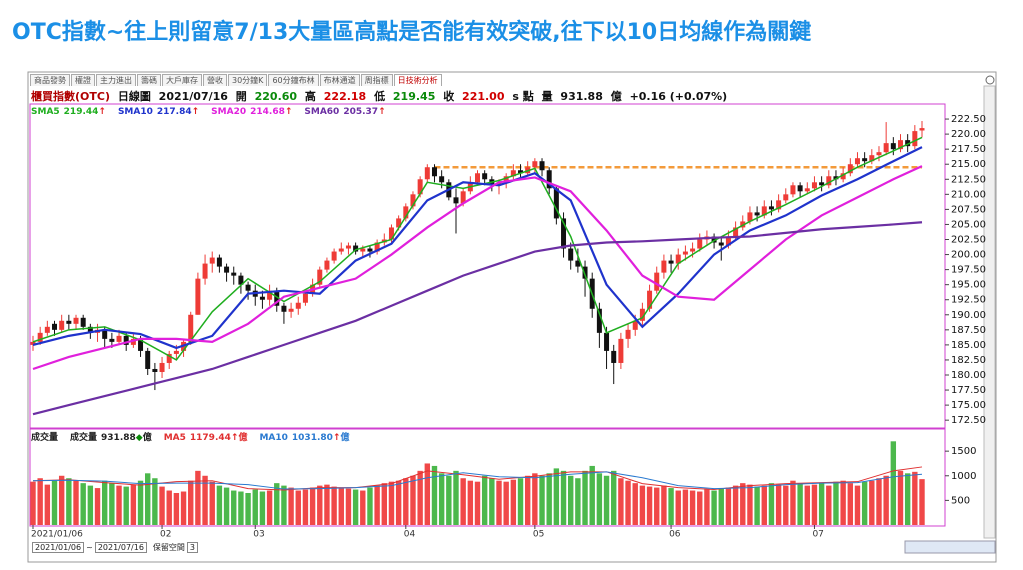  I want to click on scrollbar, so click(989, 312).